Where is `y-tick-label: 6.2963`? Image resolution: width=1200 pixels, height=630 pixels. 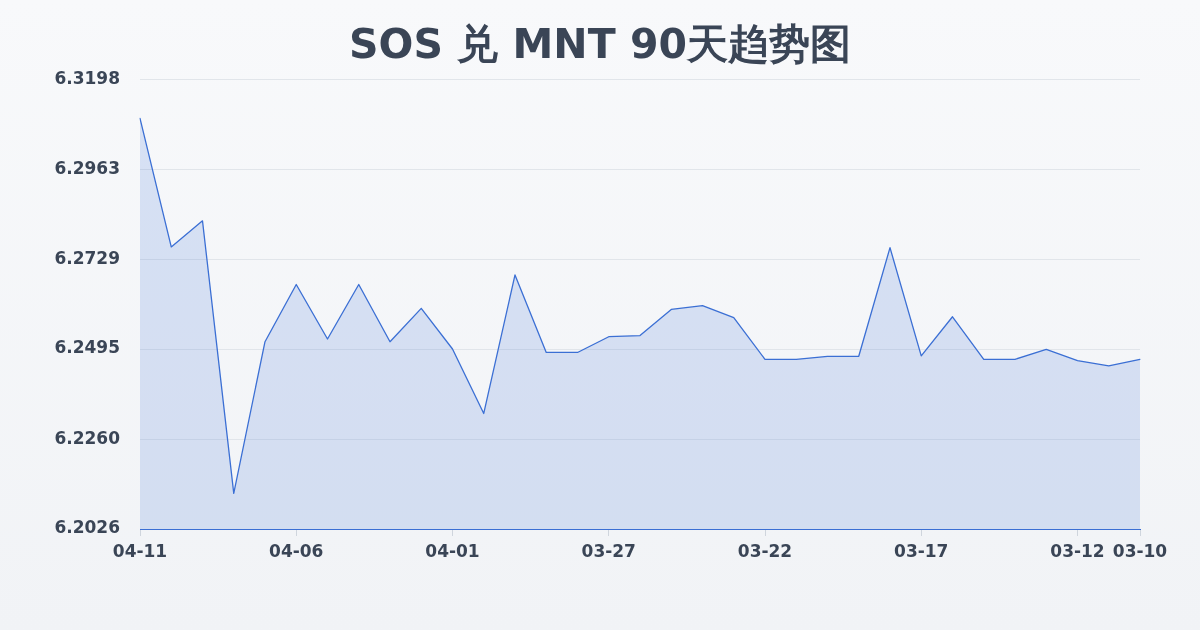 y-tick-label: 6.2963 is located at coordinates (87, 167).